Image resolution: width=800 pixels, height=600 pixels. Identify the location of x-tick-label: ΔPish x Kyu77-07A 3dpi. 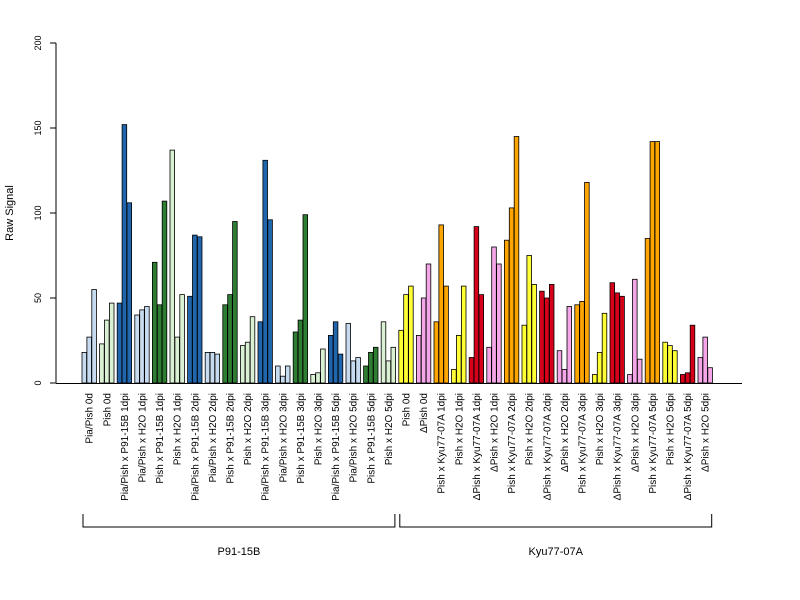
(618, 446).